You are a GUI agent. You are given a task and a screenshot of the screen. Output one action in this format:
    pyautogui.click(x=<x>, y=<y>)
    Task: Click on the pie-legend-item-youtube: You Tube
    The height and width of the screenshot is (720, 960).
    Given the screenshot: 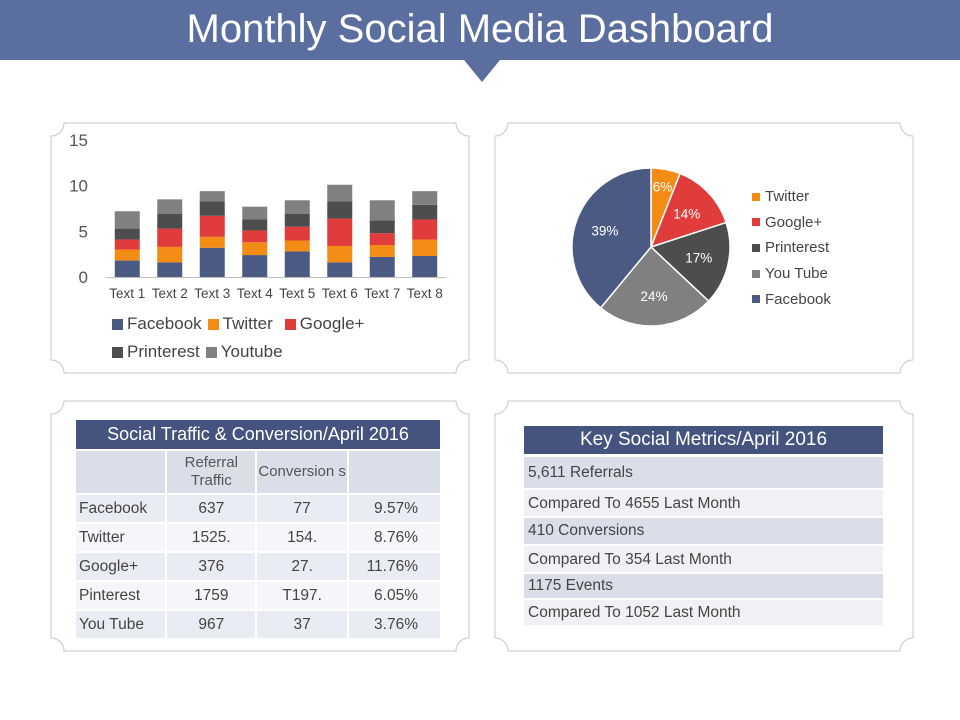 What is the action you would take?
    pyautogui.click(x=807, y=274)
    